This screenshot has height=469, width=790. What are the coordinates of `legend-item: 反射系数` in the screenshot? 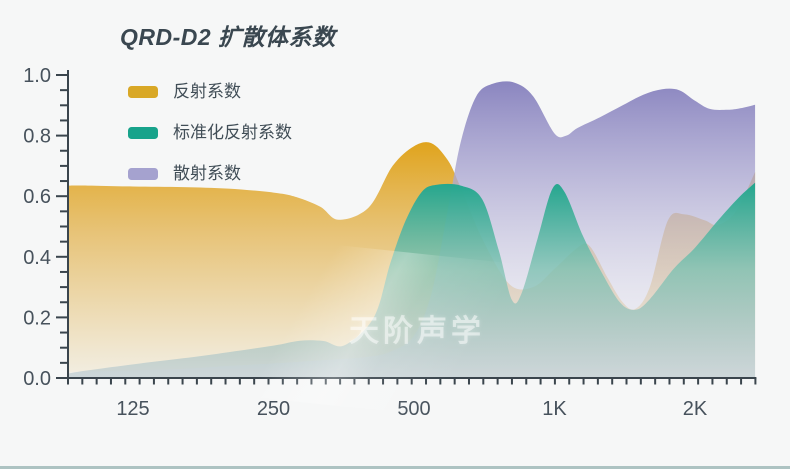 It's located at (210, 91).